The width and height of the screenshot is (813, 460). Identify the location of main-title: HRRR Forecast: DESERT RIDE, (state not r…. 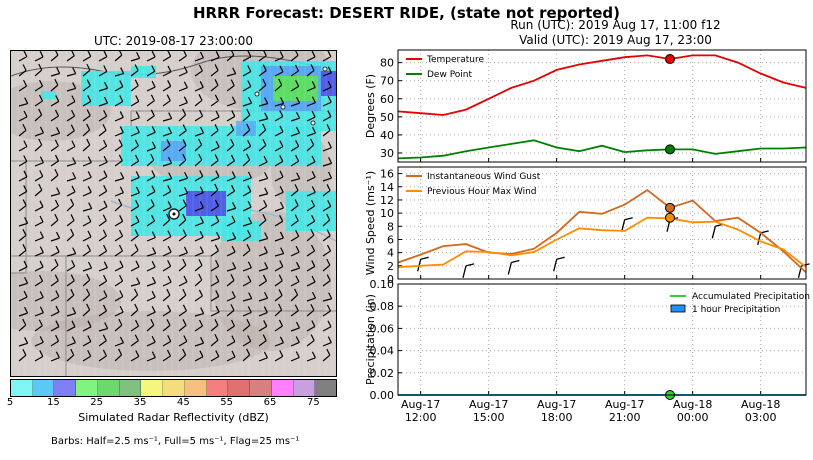
(406, 13).